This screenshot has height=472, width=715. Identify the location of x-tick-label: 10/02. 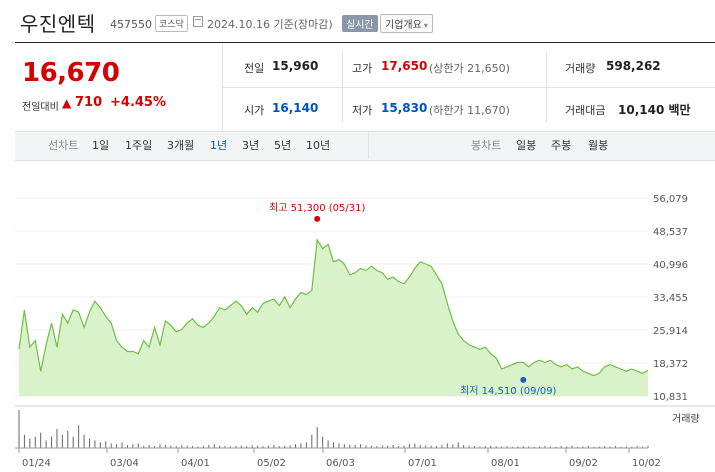
(646, 463).